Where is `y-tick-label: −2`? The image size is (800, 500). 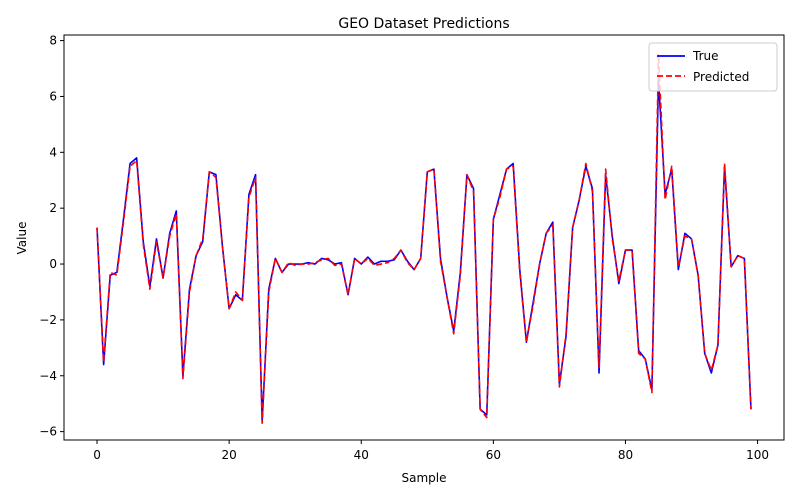 y-tick-label: −2 is located at coordinates (48, 320).